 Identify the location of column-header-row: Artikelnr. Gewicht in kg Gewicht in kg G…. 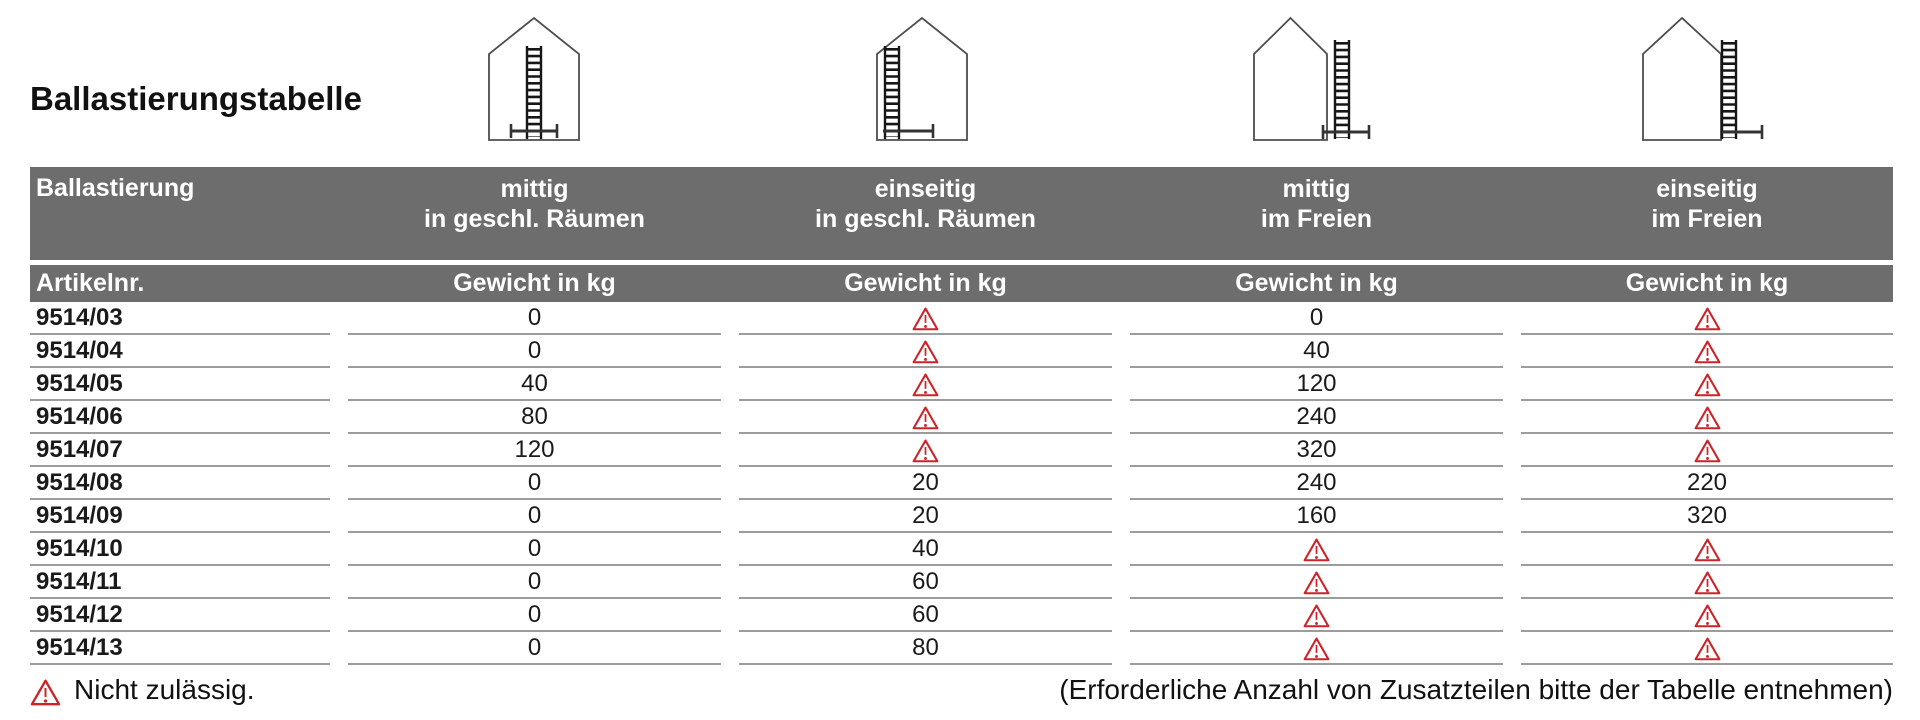
(961, 282).